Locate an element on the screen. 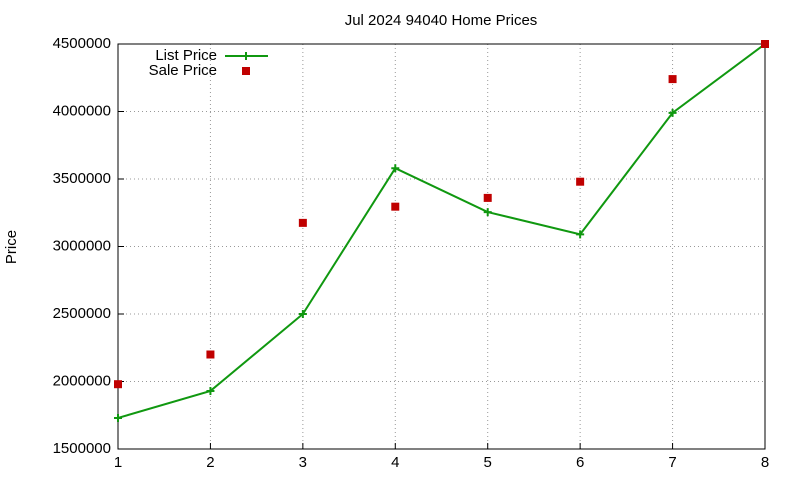 The image size is (800, 480). y-axis-label: Price is located at coordinates (11, 247).